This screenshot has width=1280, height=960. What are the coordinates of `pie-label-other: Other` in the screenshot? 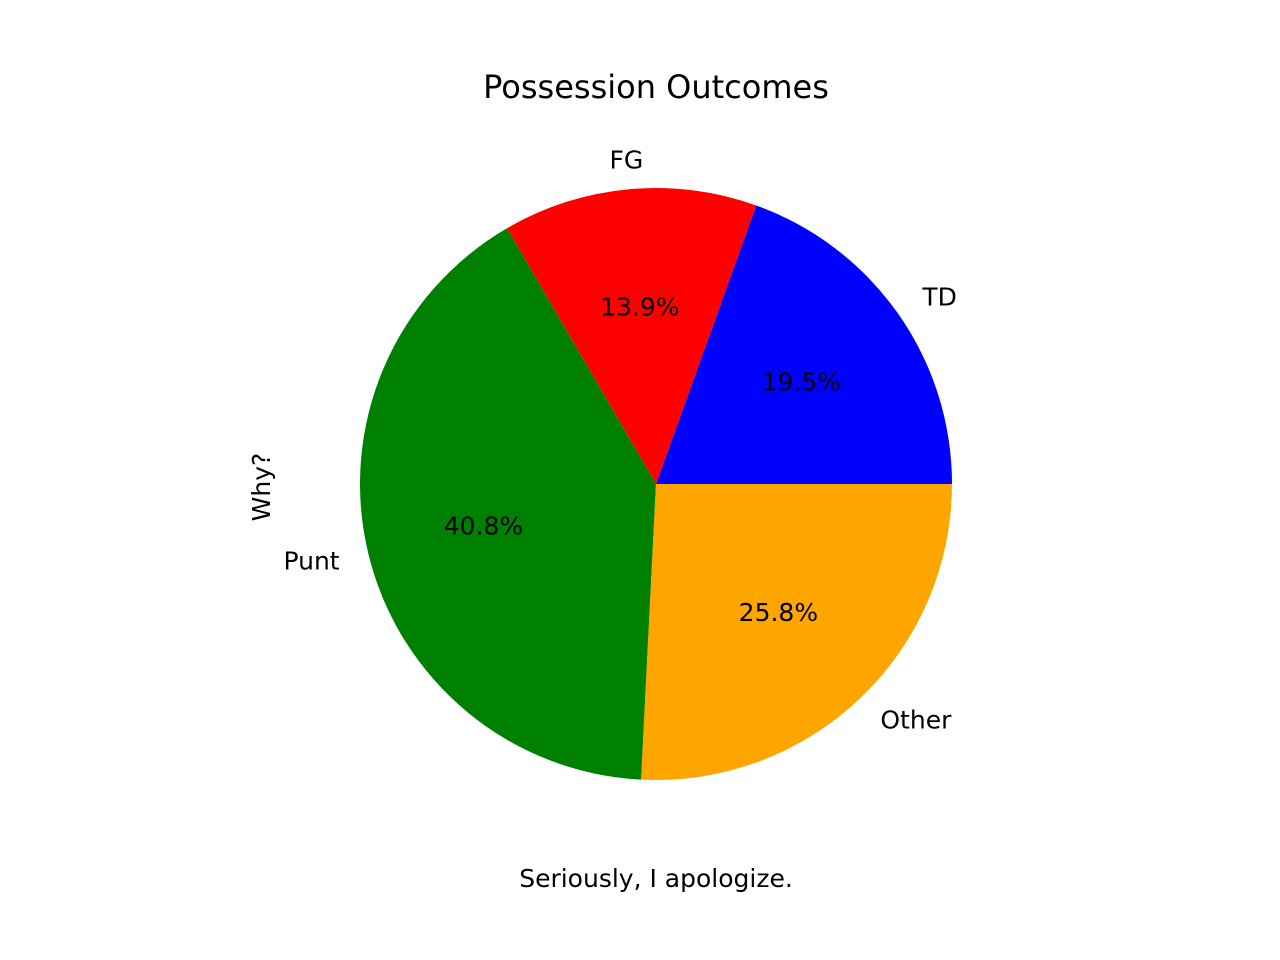 It's located at (916, 719).